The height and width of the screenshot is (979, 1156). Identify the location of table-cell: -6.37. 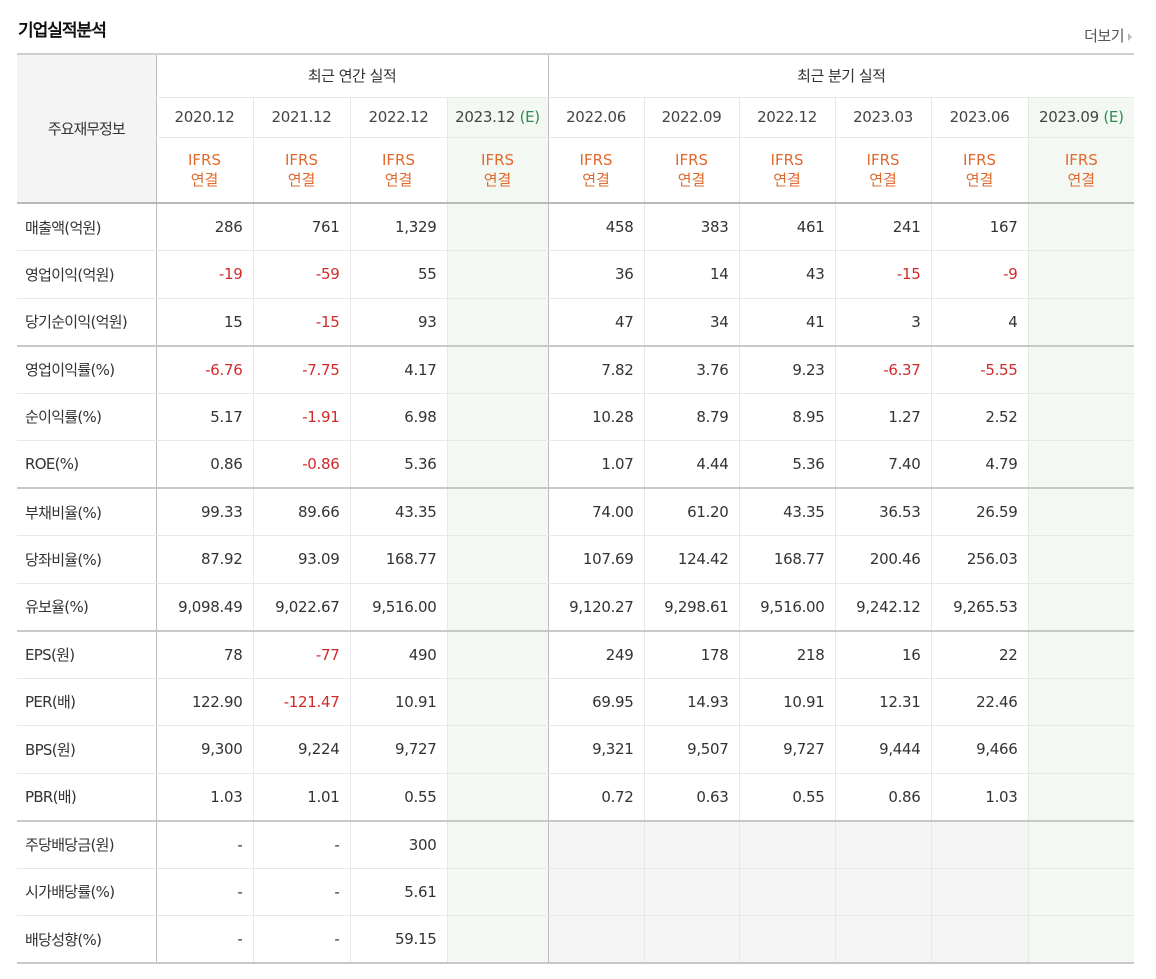
(883, 369).